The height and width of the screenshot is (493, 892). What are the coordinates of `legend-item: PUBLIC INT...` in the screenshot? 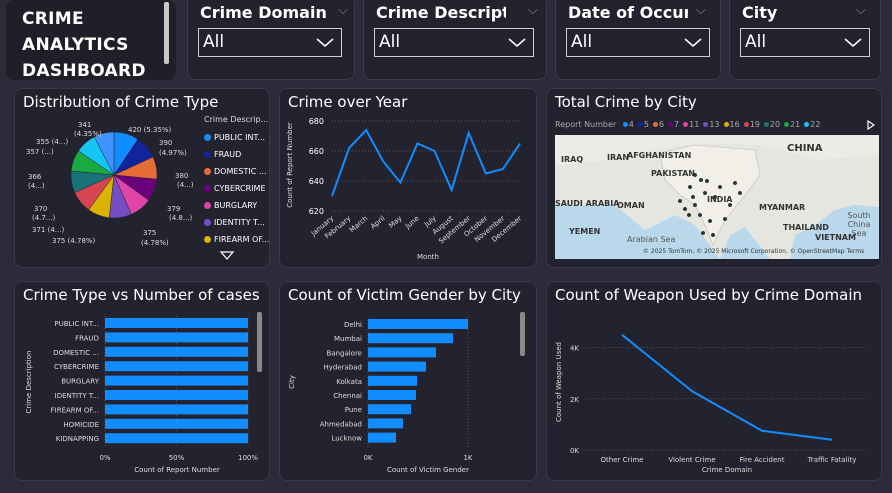 It's located at (234, 137).